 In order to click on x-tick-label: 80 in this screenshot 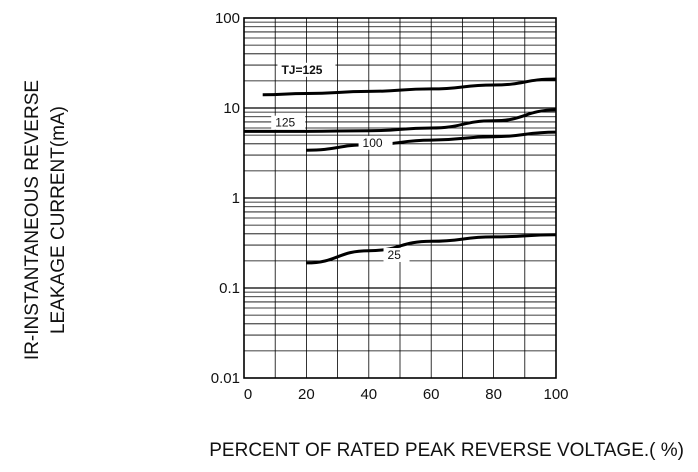, I will do `click(493, 394)`.